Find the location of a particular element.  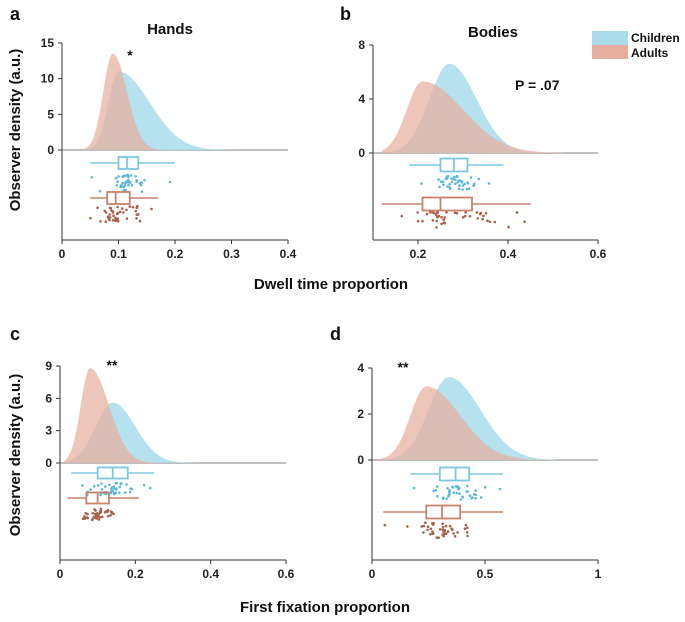

legend-label-adults: Adults is located at coordinates (650, 53).